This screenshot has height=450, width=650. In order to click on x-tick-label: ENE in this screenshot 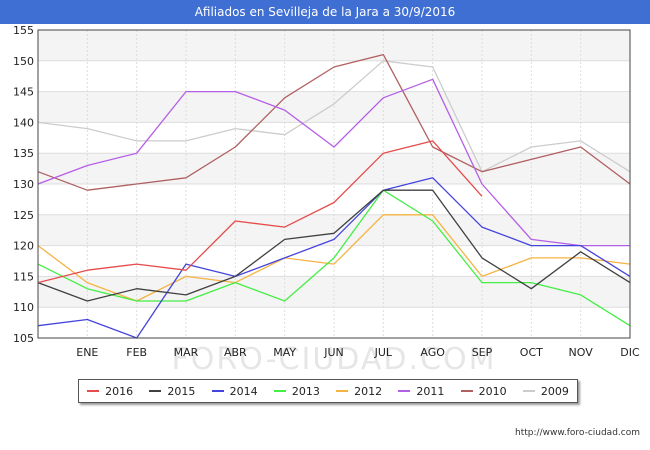, I will do `click(87, 352)`.